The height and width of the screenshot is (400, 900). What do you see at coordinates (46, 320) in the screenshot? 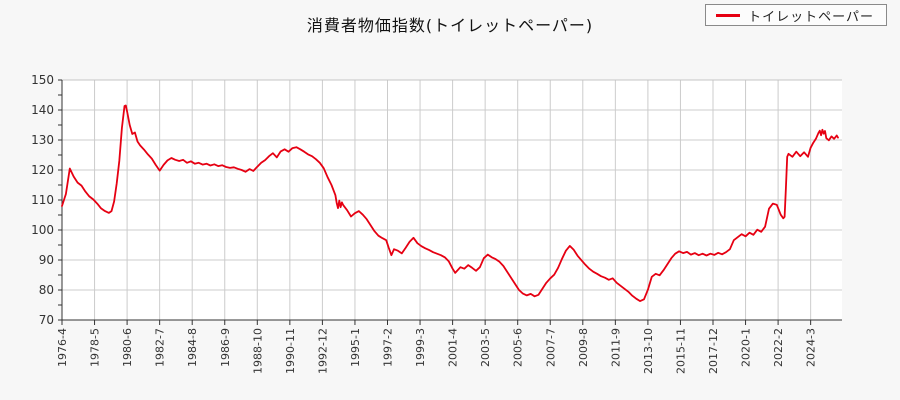
I see `y-tick-label: 70` at bounding box center [46, 320].